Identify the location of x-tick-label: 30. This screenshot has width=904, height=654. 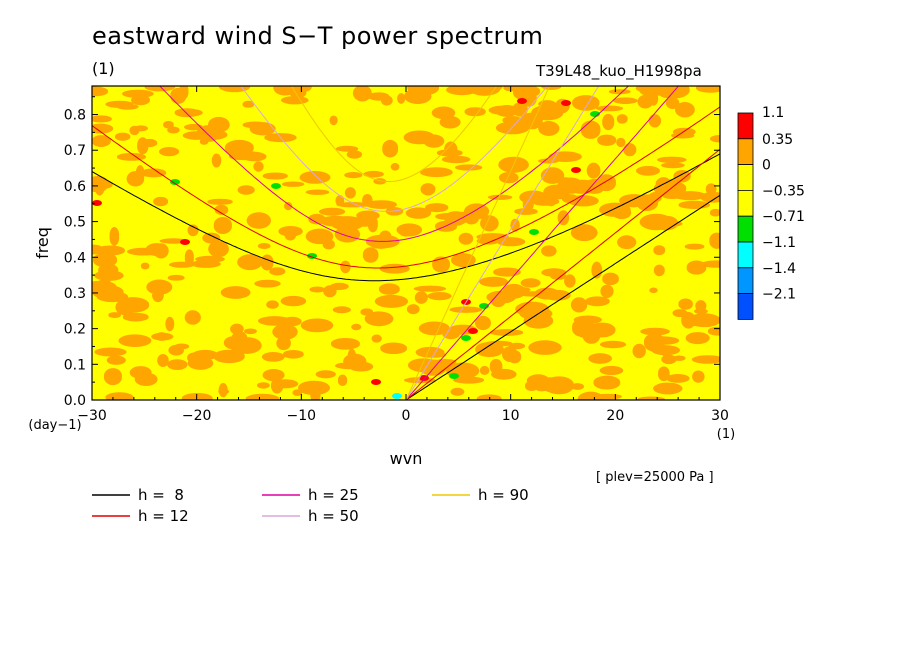
(720, 416).